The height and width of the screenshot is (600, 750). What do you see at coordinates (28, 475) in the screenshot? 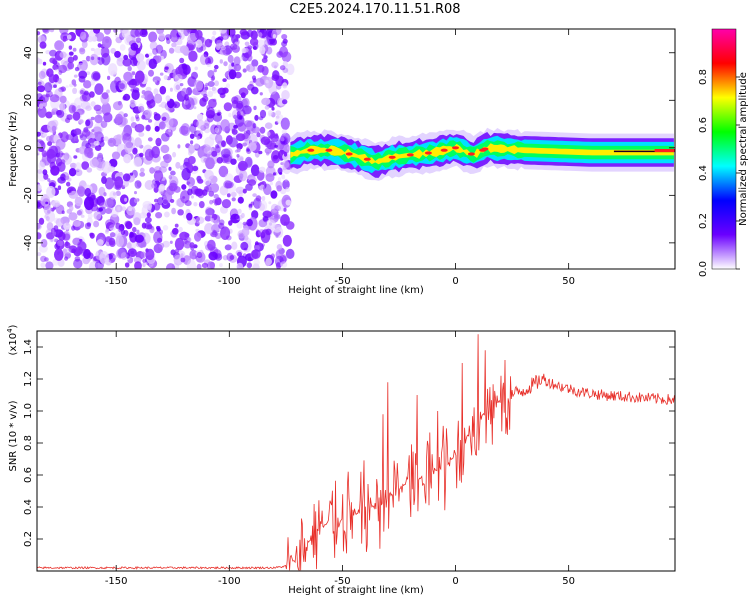
I see `y-tick-label: 0.6` at bounding box center [28, 475].